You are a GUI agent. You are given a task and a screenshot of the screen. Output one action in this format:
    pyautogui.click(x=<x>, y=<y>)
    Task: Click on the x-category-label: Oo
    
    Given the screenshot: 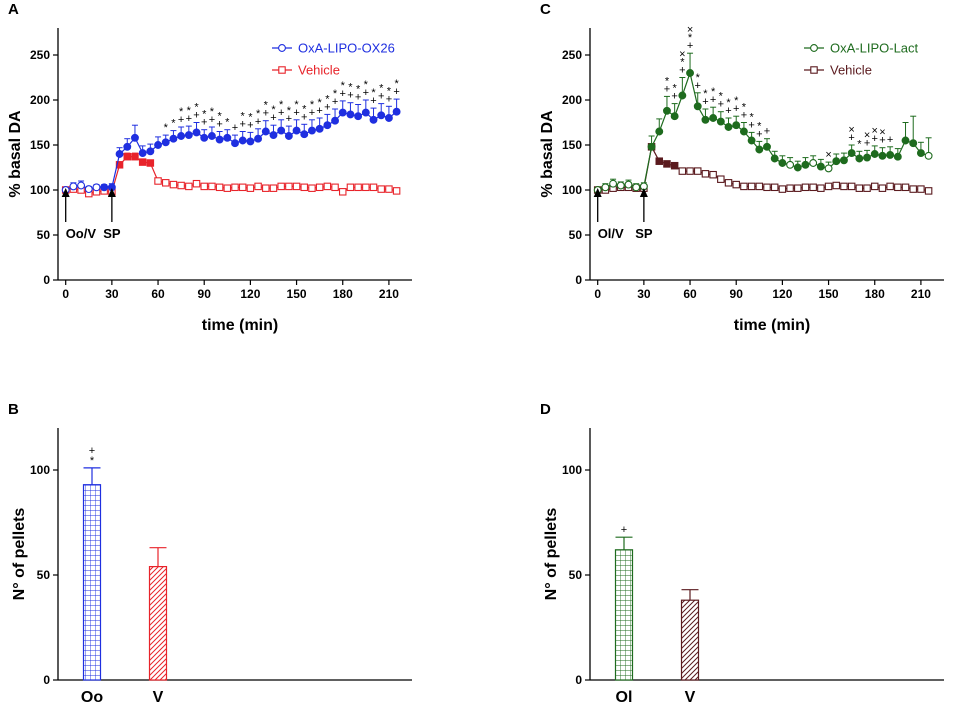 What is the action you would take?
    pyautogui.click(x=92, y=697)
    